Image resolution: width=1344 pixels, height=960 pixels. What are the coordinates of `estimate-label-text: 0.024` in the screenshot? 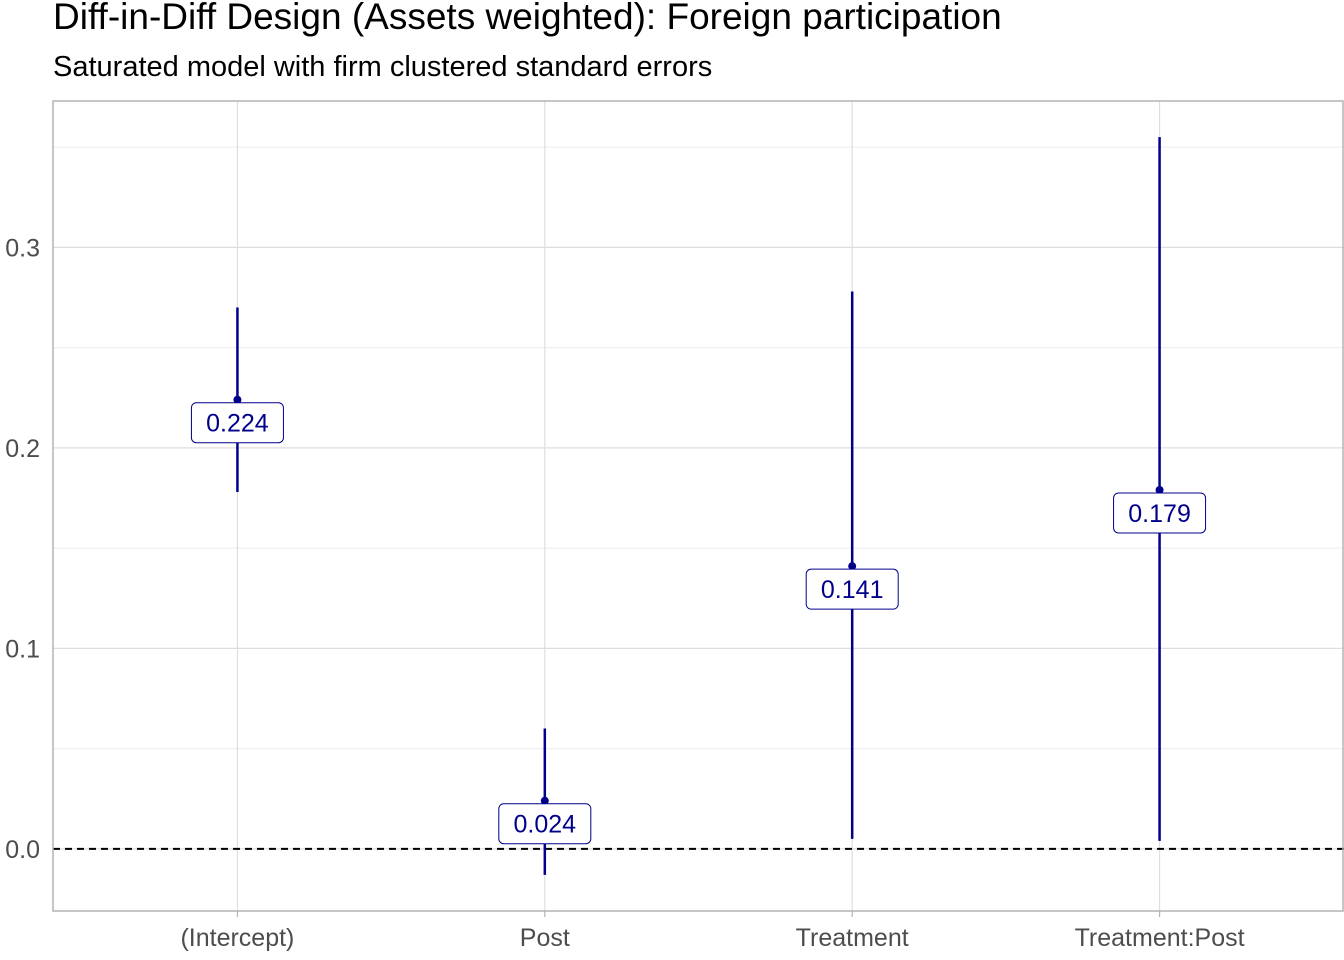 It's located at (545, 825).